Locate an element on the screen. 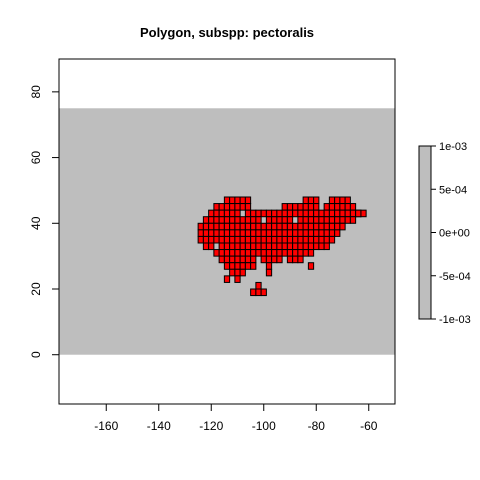 The width and height of the screenshot is (480, 480). y-tick-label: 60 is located at coordinates (36, 158).